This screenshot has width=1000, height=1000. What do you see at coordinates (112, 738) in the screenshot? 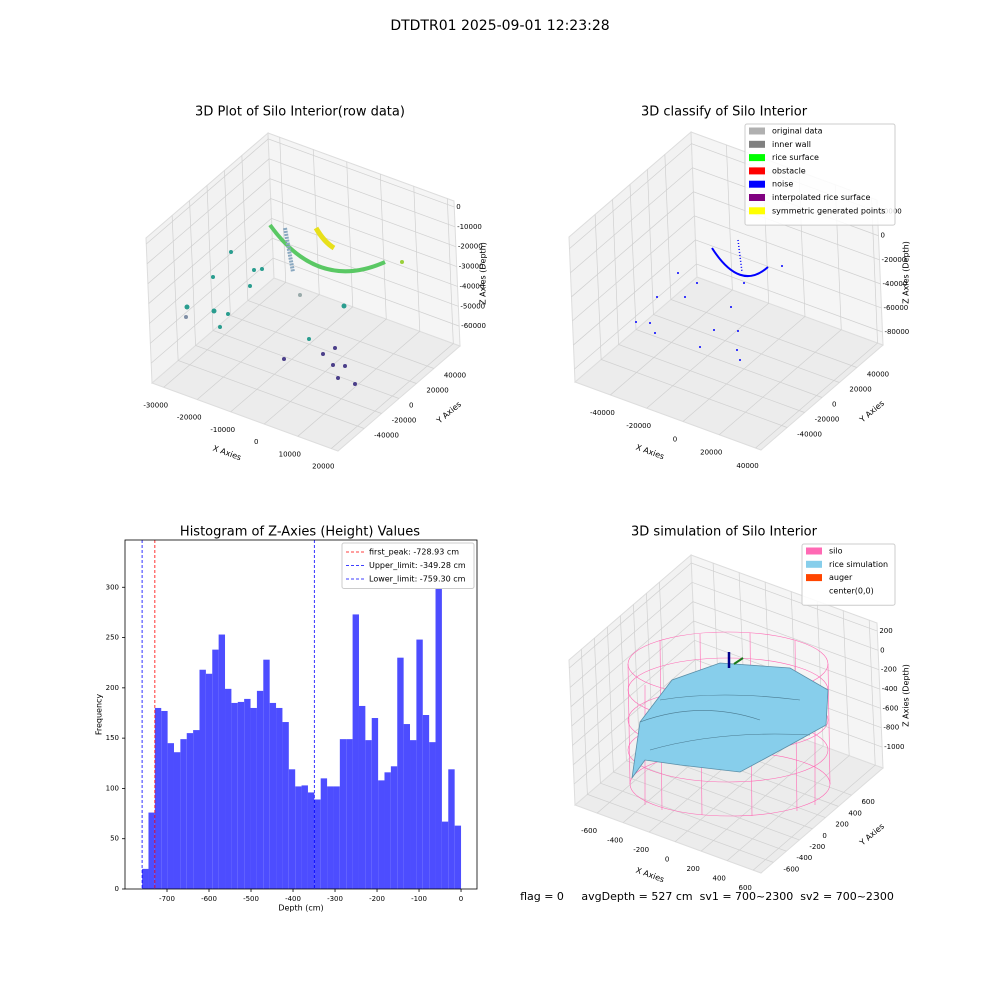
I see `y-tick-label: 150` at bounding box center [112, 738].